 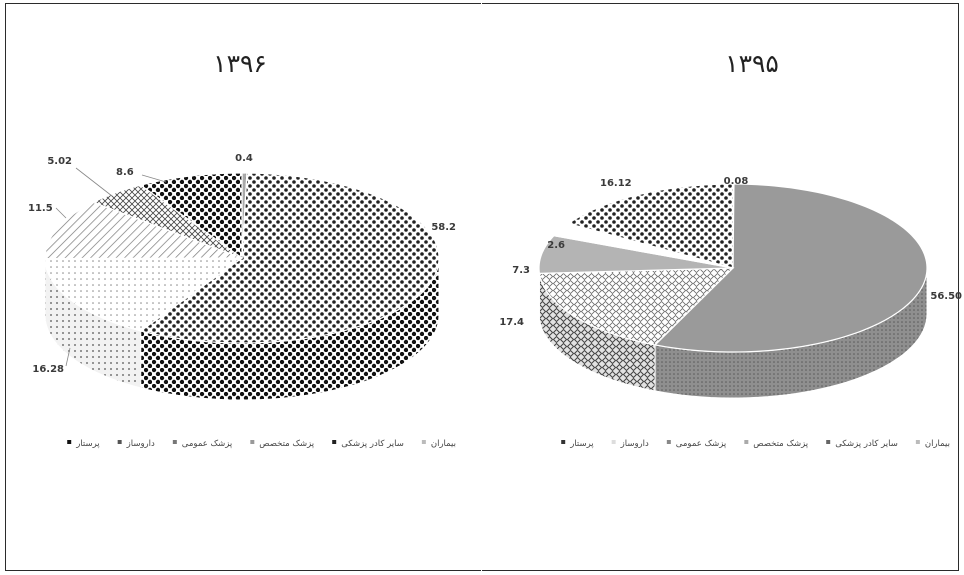 What do you see at coordinates (616, 183) in the screenshot?
I see `data-label: 16.12` at bounding box center [616, 183].